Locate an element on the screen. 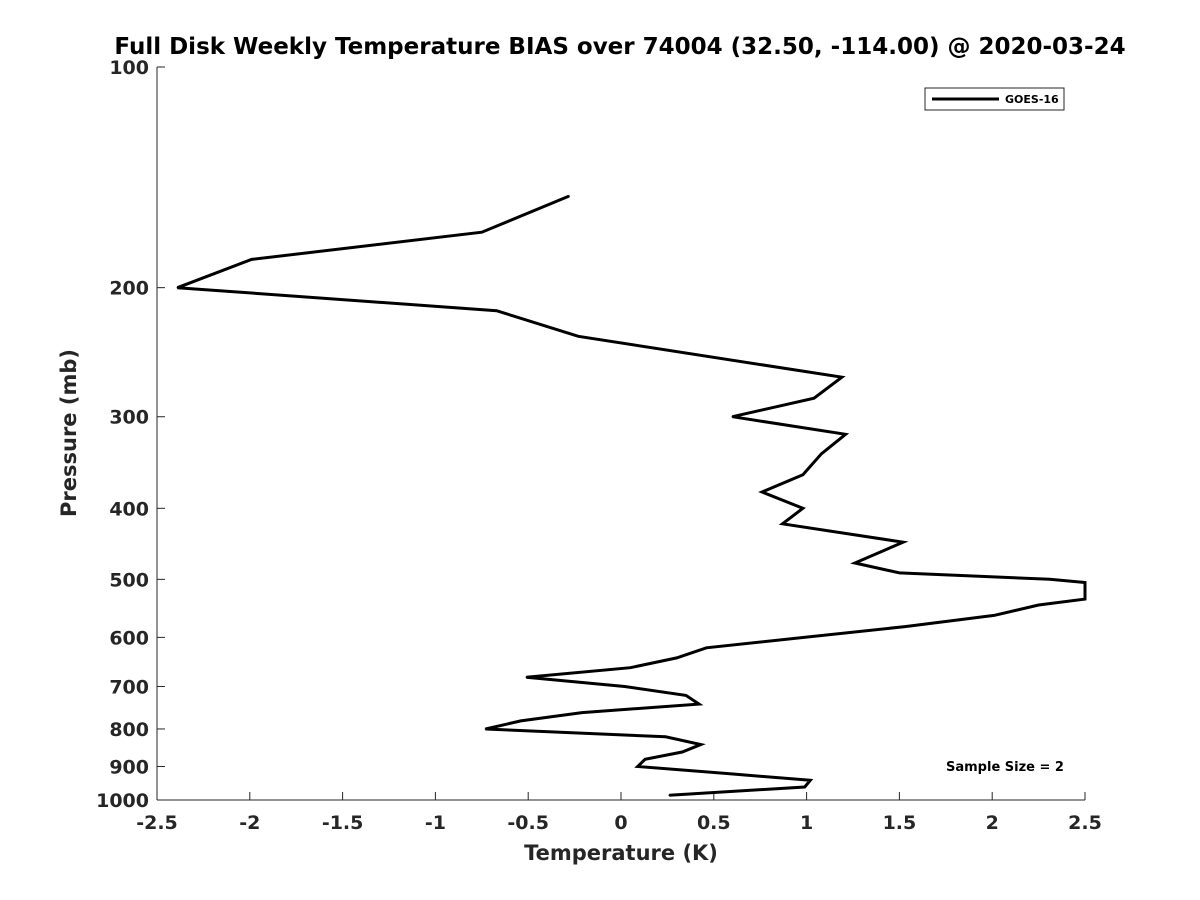  legend: GOES-16 is located at coordinates (994, 99).